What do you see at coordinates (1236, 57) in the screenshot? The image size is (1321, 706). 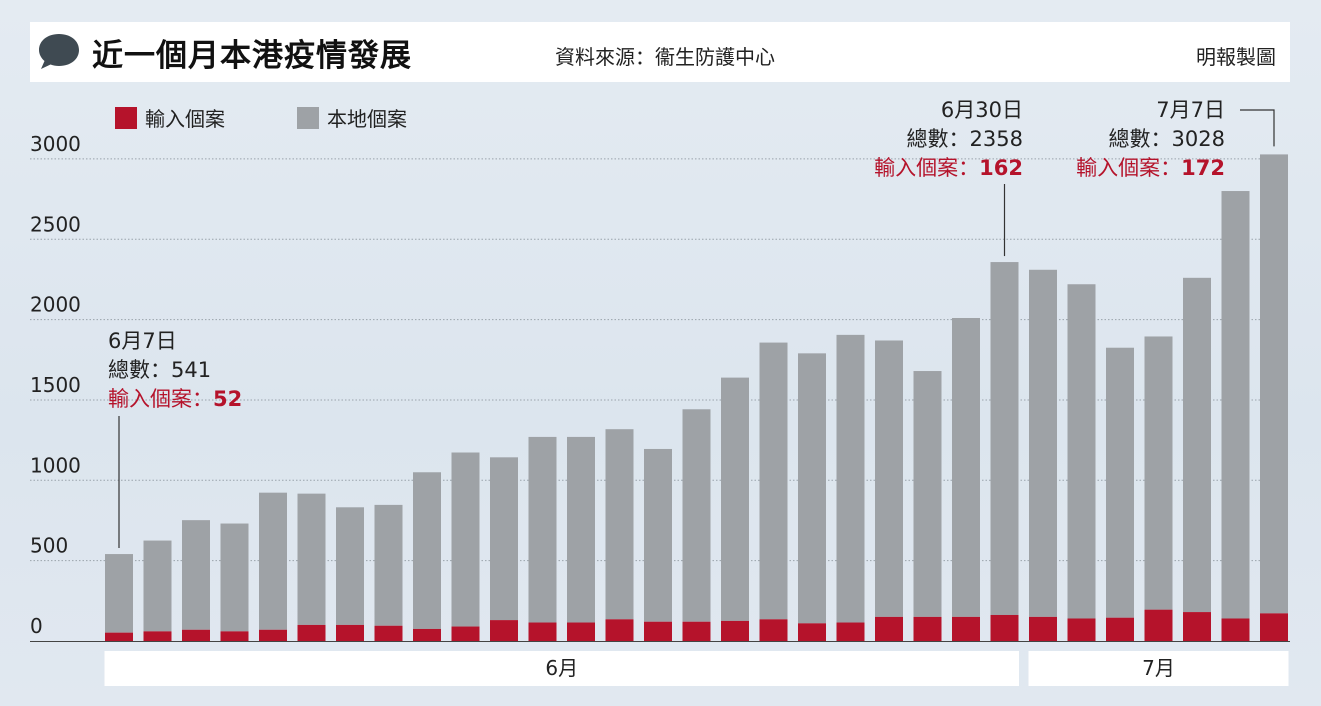 I see `credit-text: 明報製圖` at bounding box center [1236, 57].